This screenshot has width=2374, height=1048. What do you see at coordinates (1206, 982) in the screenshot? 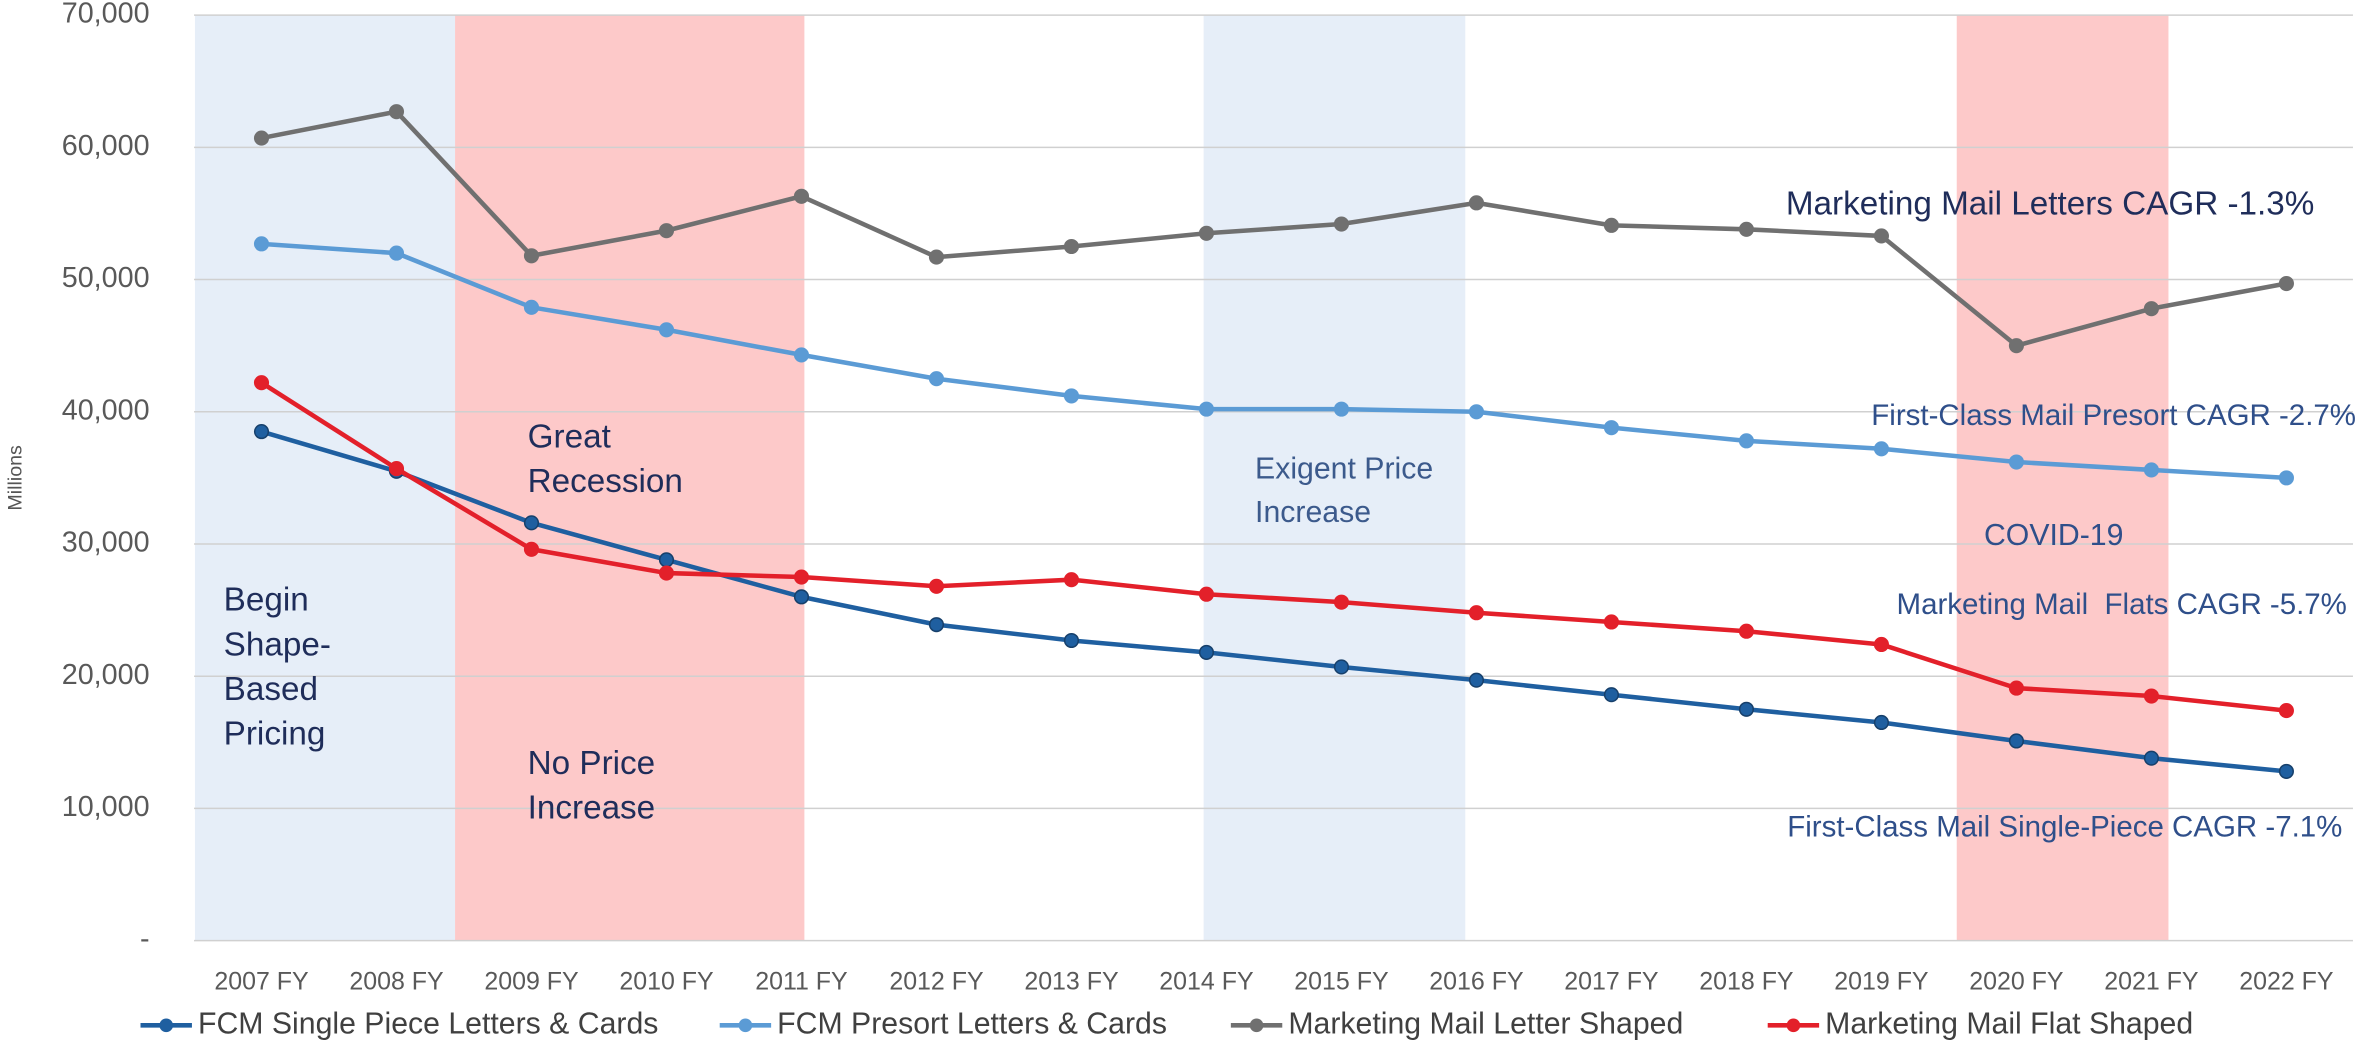
I see `x-tick-label: 2014 FY` at bounding box center [1206, 982].